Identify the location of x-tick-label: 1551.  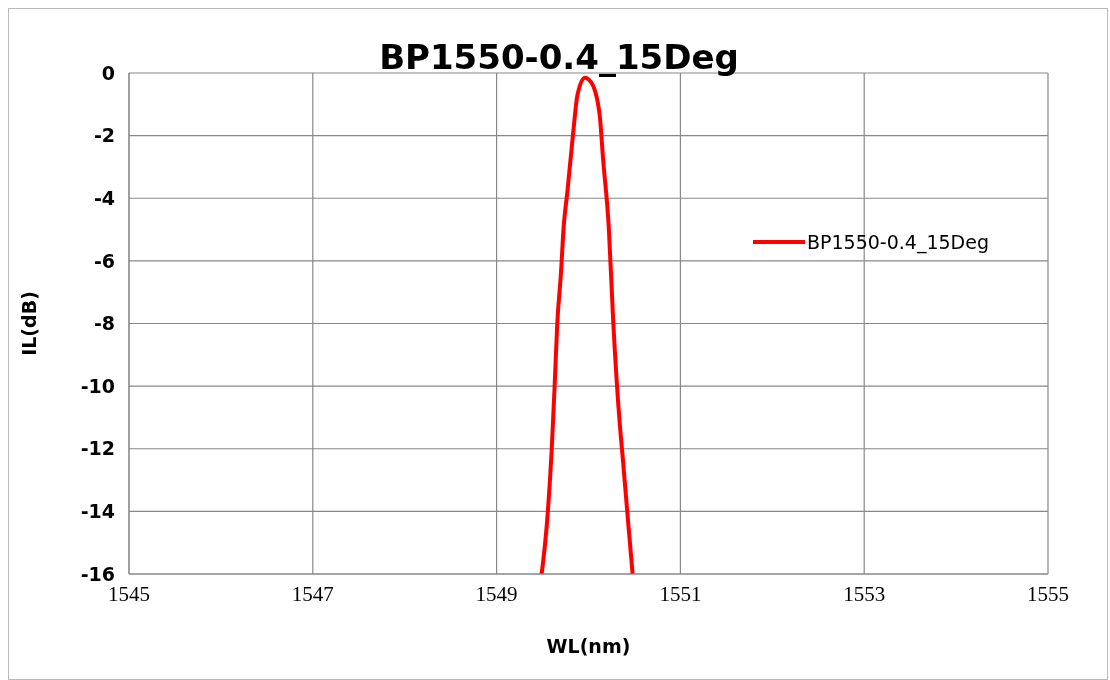
(680, 593).